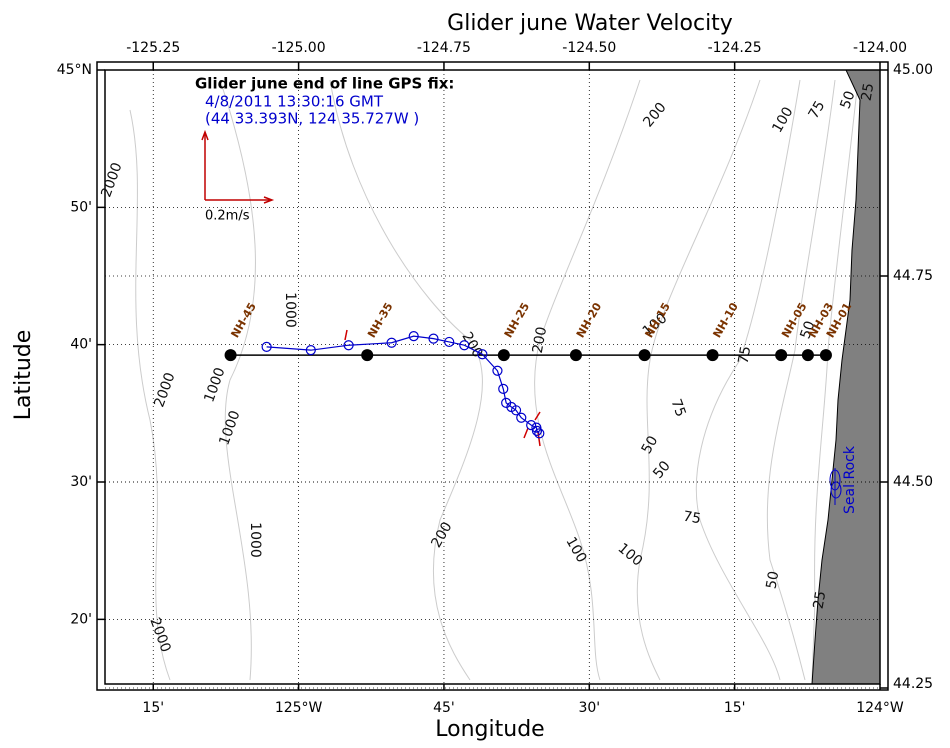  I want to click on station-label: NH-45, so click(244, 320).